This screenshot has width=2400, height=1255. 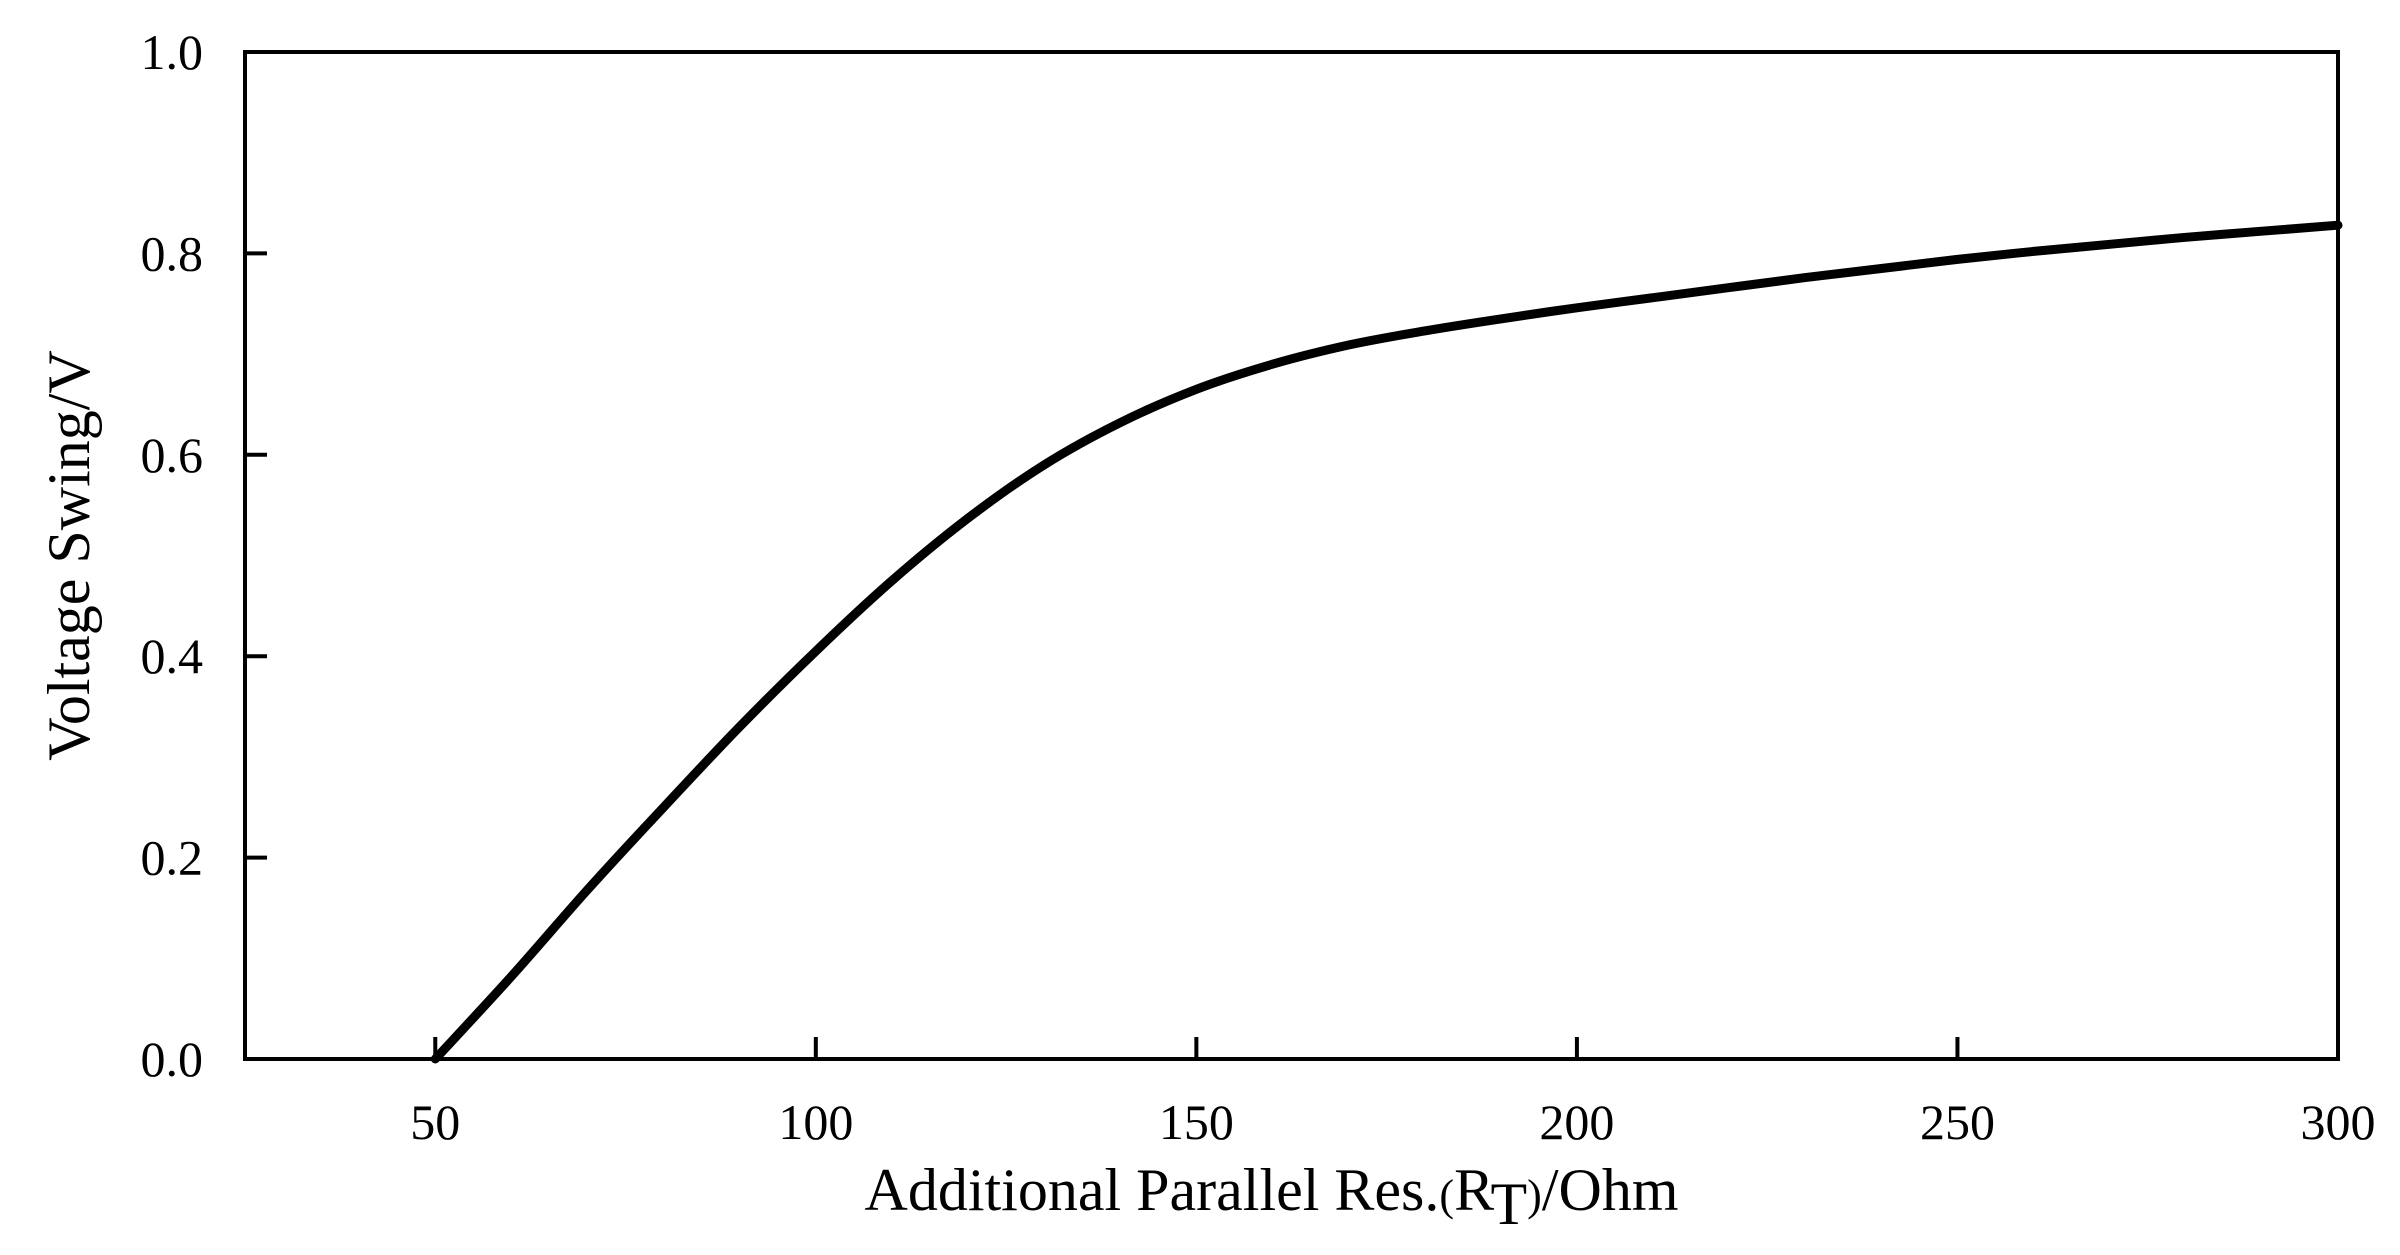 What do you see at coordinates (69, 555) in the screenshot?
I see `y-axis-title: Voltage Swing/V` at bounding box center [69, 555].